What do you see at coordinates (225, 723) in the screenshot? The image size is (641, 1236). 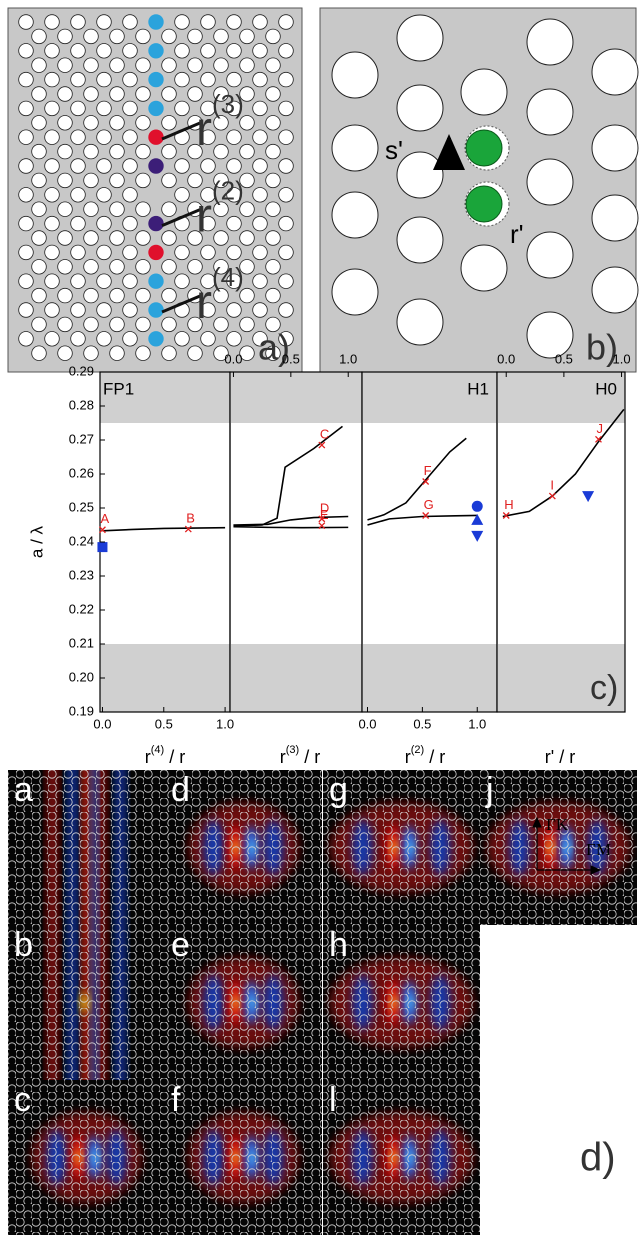 I see `x-tick-label: 1.0` at bounding box center [225, 723].